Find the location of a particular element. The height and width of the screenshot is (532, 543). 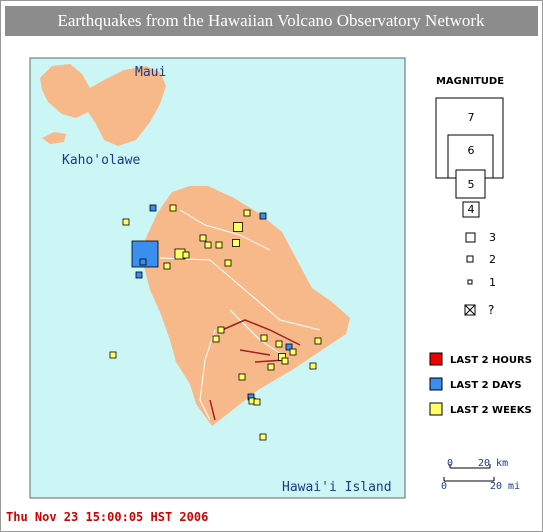

island-maui is located at coordinates (103, 105).